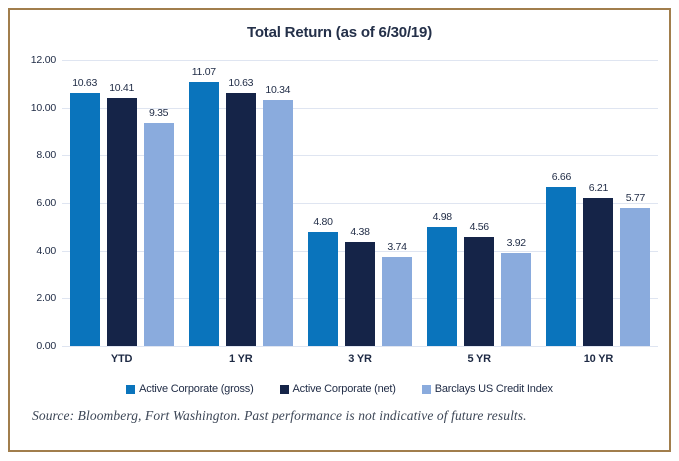 The width and height of the screenshot is (679, 461). What do you see at coordinates (241, 359) in the screenshot?
I see `x-axis-category-label: 1 YR` at bounding box center [241, 359].